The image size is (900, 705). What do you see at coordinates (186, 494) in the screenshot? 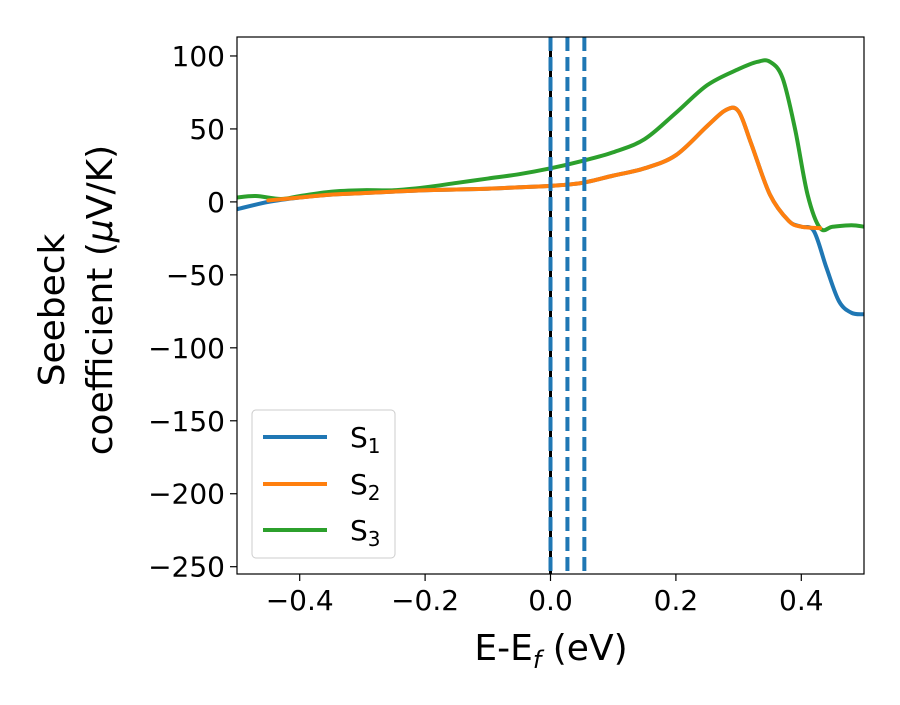
I see `y-tick-label: −200` at bounding box center [186, 494].